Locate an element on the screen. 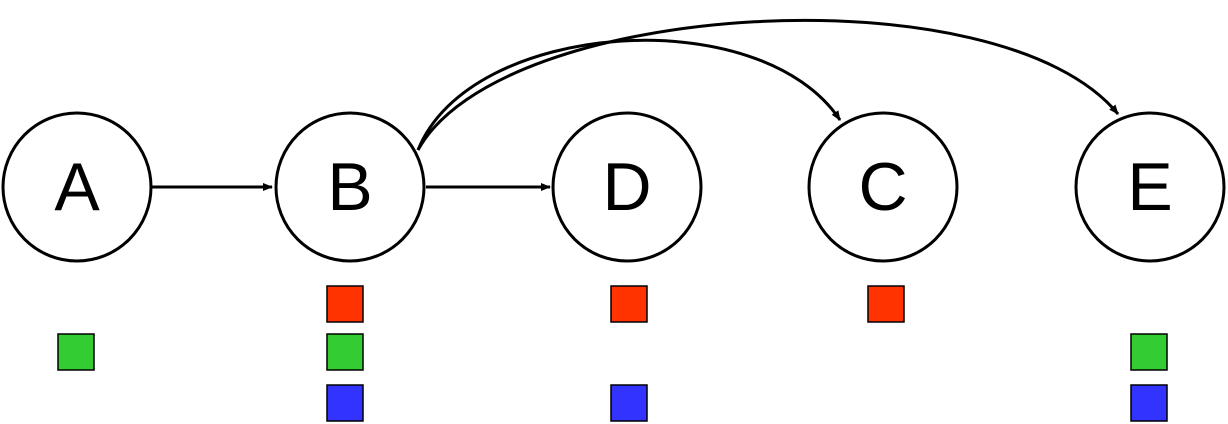  node-e-label: E is located at coordinates (1149, 187).